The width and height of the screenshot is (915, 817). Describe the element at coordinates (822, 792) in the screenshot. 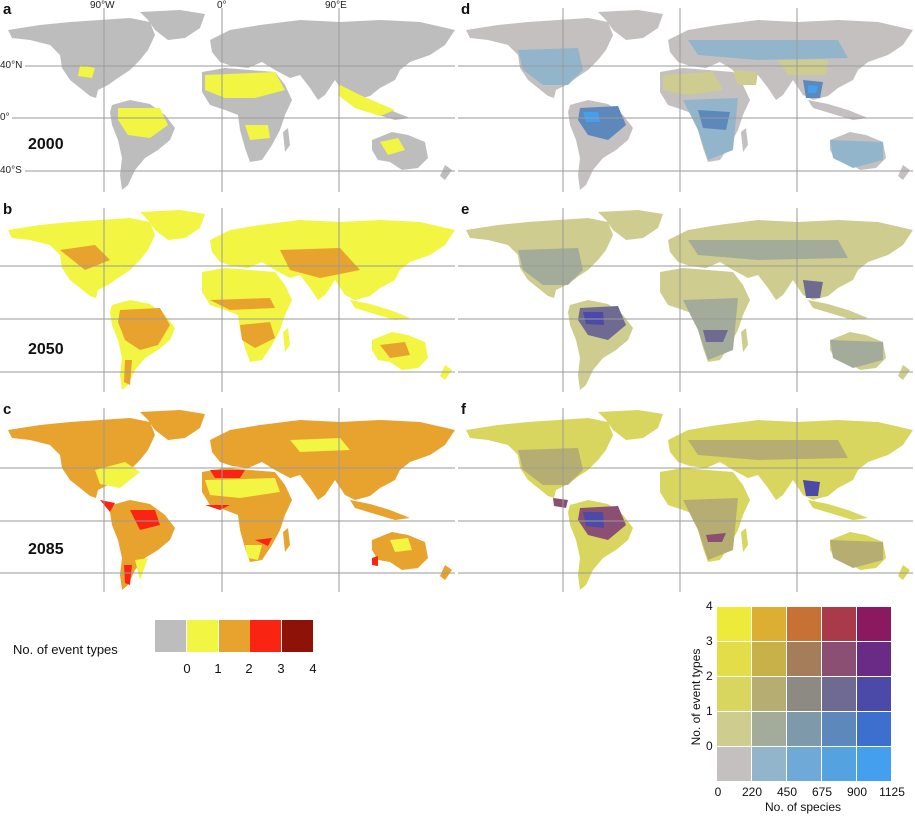

I see `biv-xtick-675: 675` at that location.